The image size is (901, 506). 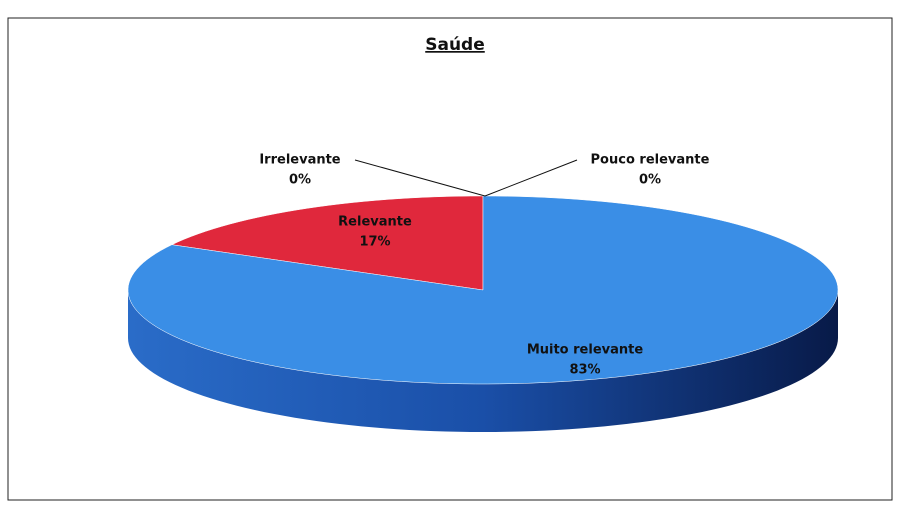 What do you see at coordinates (455, 45) in the screenshot?
I see `chart-title: Saúde` at bounding box center [455, 45].